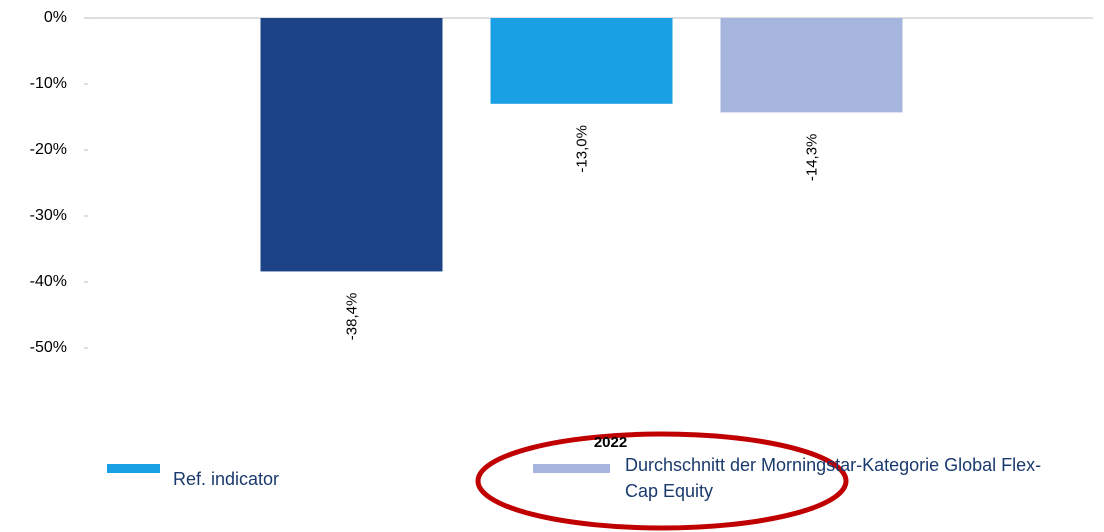  I want to click on data-label: -38,4%, so click(351, 317).